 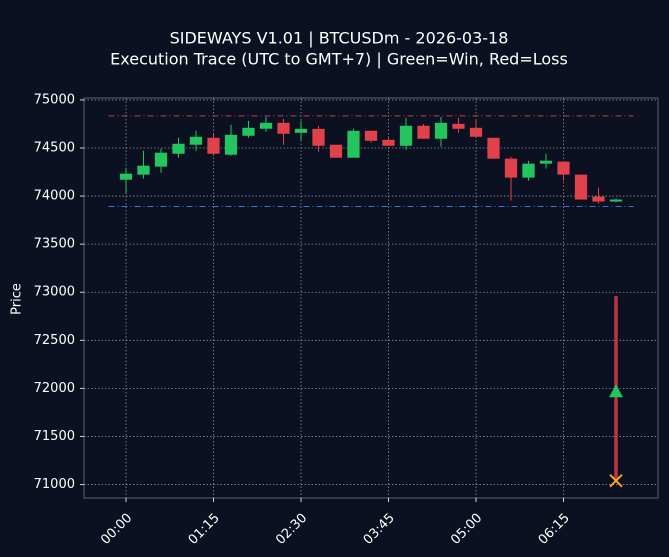 What do you see at coordinates (54, 484) in the screenshot?
I see `y-tick-label: 71000` at bounding box center [54, 484].